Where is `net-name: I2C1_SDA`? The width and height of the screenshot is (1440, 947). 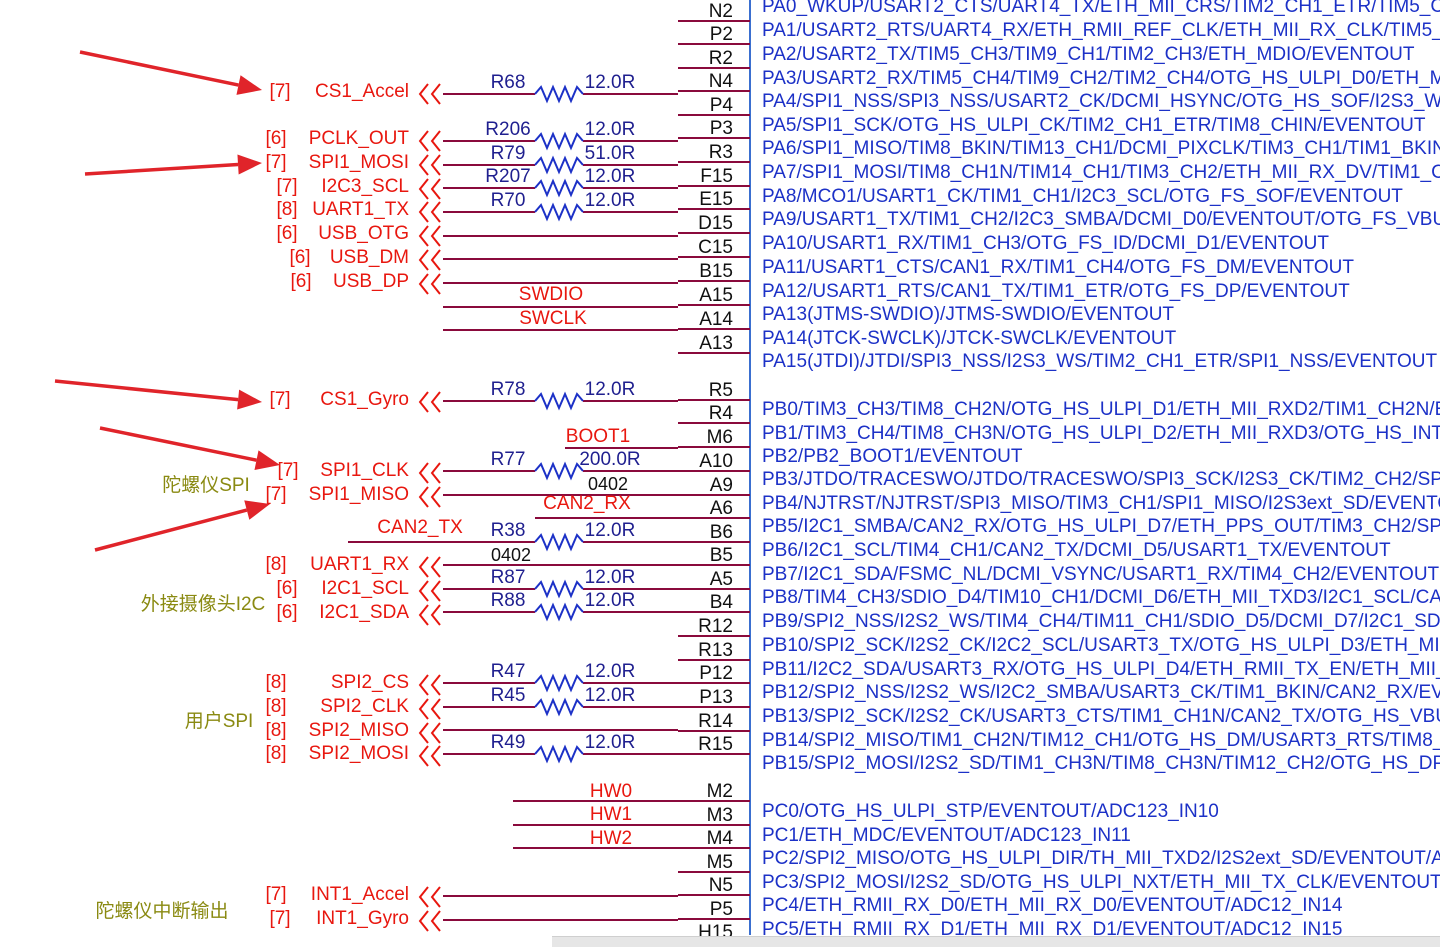 net-name: I2C1_SDA is located at coordinates (364, 612).